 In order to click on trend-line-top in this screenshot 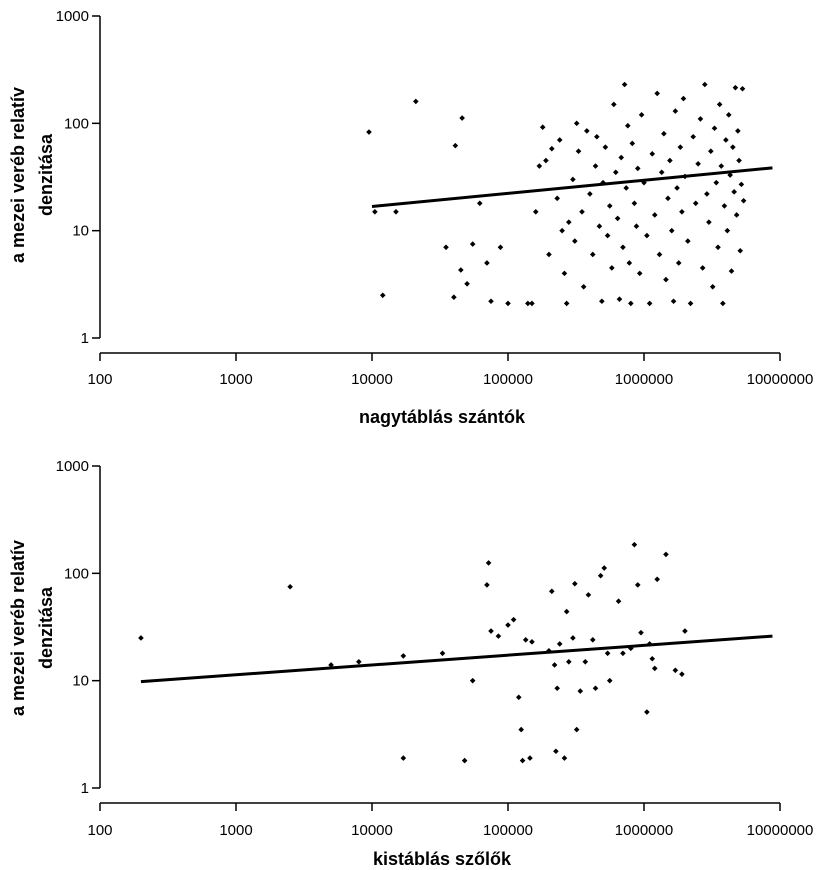, I will do `click(572, 187)`.